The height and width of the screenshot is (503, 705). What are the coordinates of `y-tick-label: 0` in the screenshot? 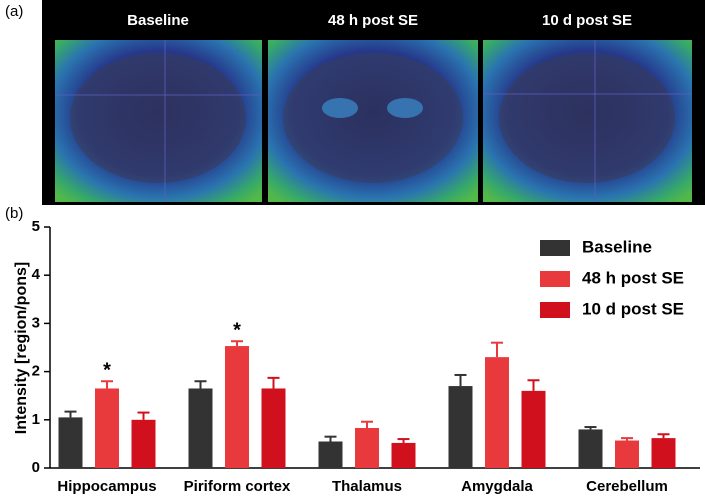 It's located at (36, 467).